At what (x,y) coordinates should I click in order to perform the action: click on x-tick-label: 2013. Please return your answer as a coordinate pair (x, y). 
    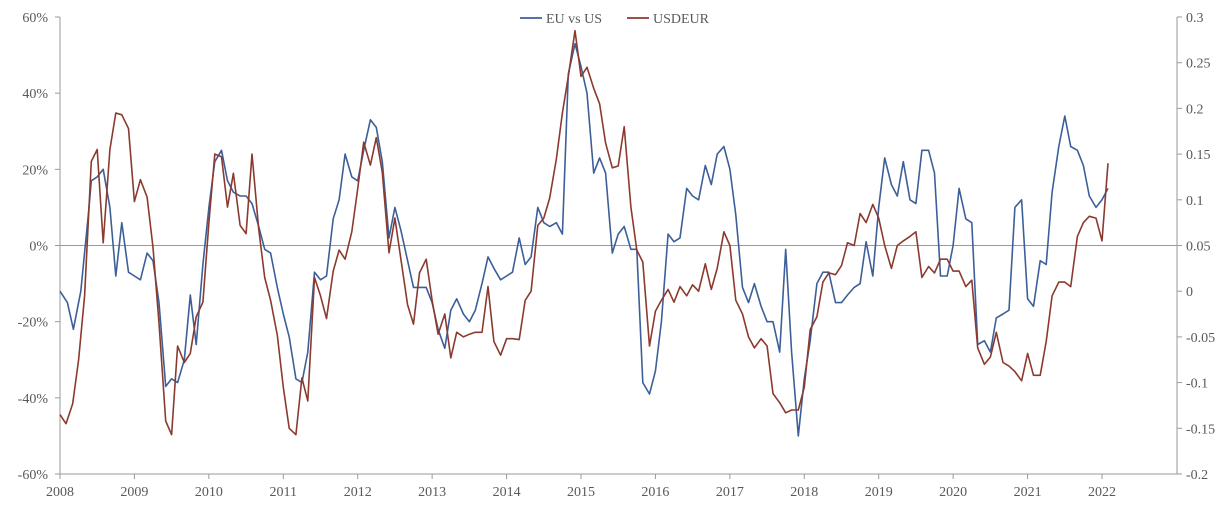
    Looking at the image, I should click on (432, 492).